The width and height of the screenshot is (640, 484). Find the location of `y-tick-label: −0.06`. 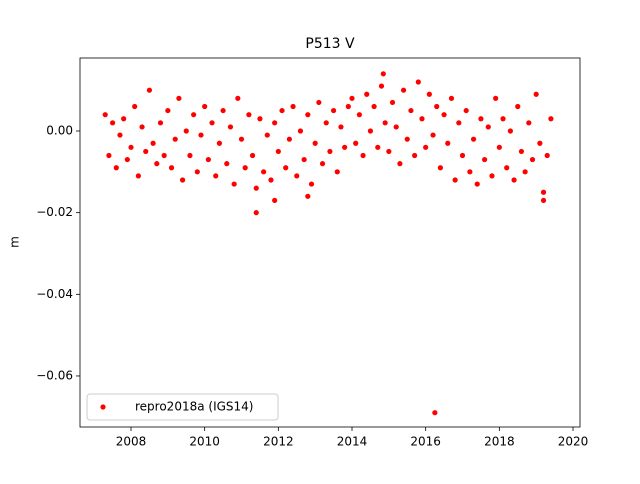

y-tick-label: −0.06 is located at coordinates (54, 375).